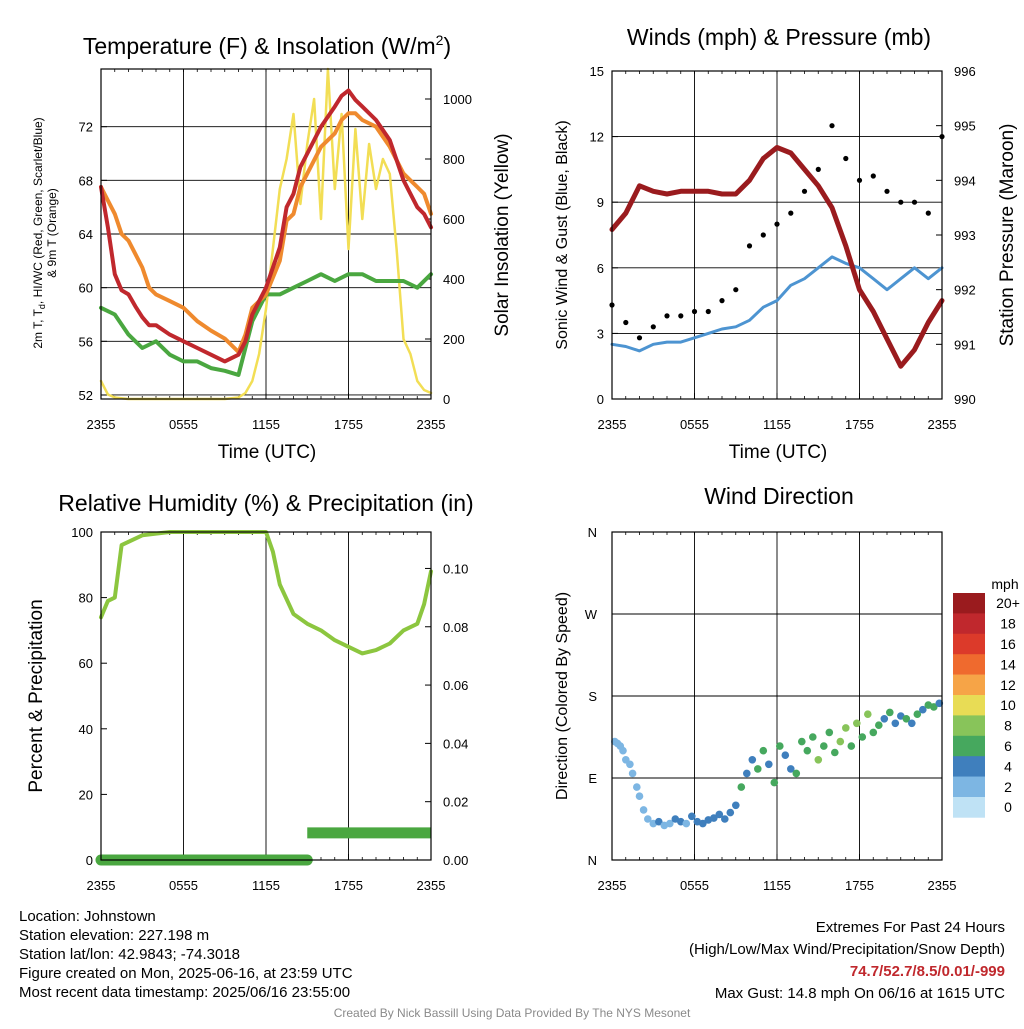 This screenshot has height=1029, width=1024. What do you see at coordinates (927, 971) in the screenshot?
I see `extremes-values: 74.7/52.7/8.5/0.01/-999` at bounding box center [927, 971].